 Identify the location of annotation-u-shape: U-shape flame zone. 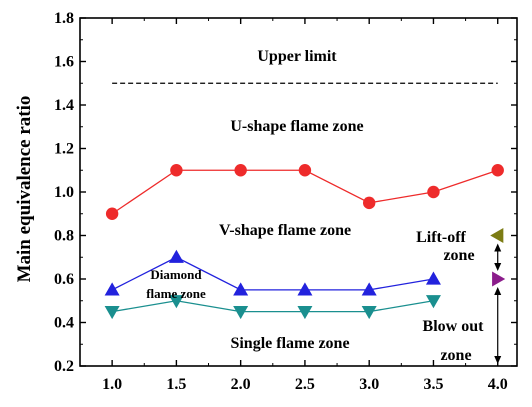
(296, 126).